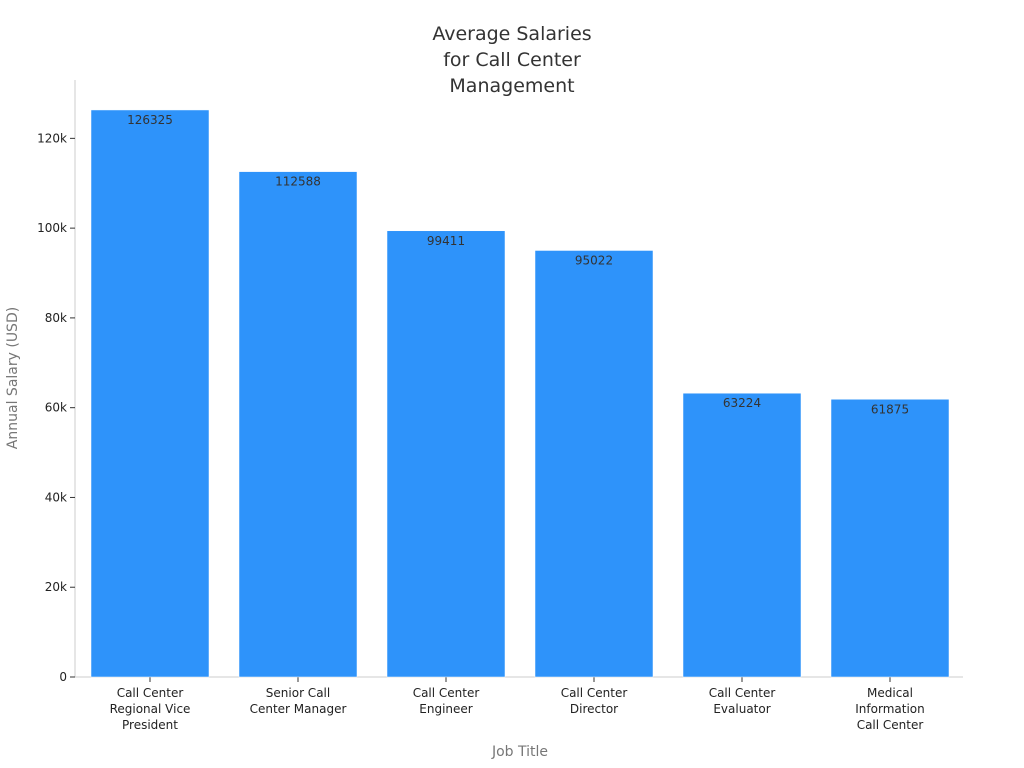 Image resolution: width=1024 pixels, height=768 pixels. Describe the element at coordinates (150, 725) in the screenshot. I see `x-tick-label: President` at that location.